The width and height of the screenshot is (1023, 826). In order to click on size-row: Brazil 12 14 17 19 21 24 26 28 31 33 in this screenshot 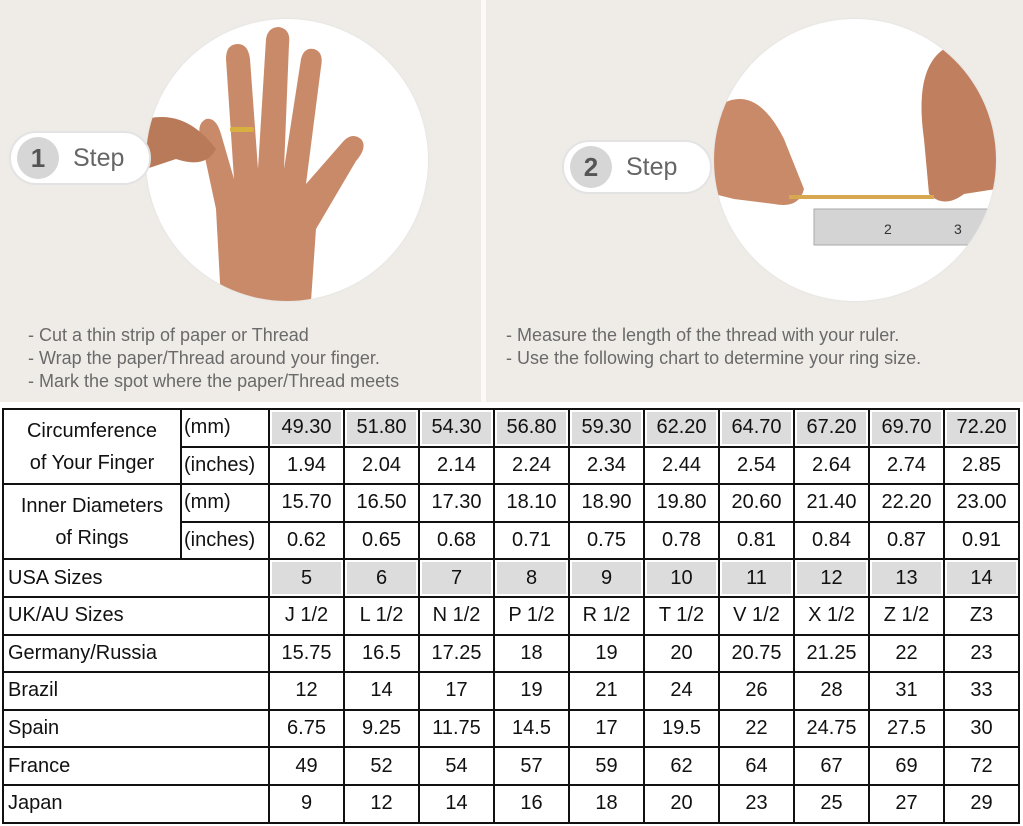, I will do `click(511, 691)`.